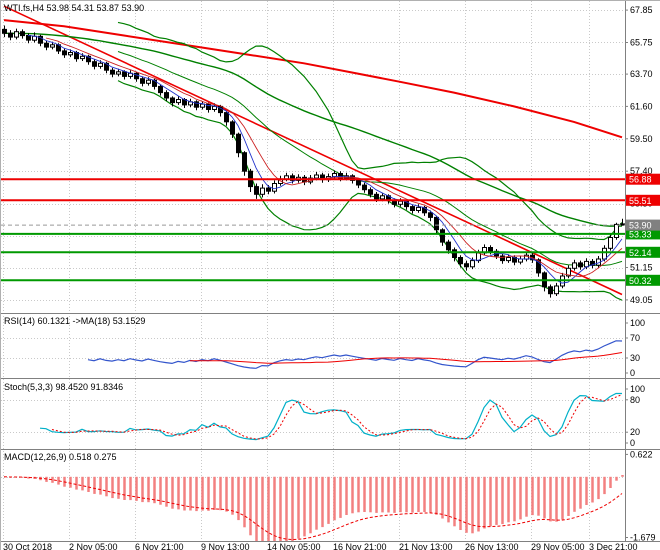 The width and height of the screenshot is (660, 550). Describe the element at coordinates (159, 546) in the screenshot. I see `svg-text: 6 Nov 21:00` at that location.